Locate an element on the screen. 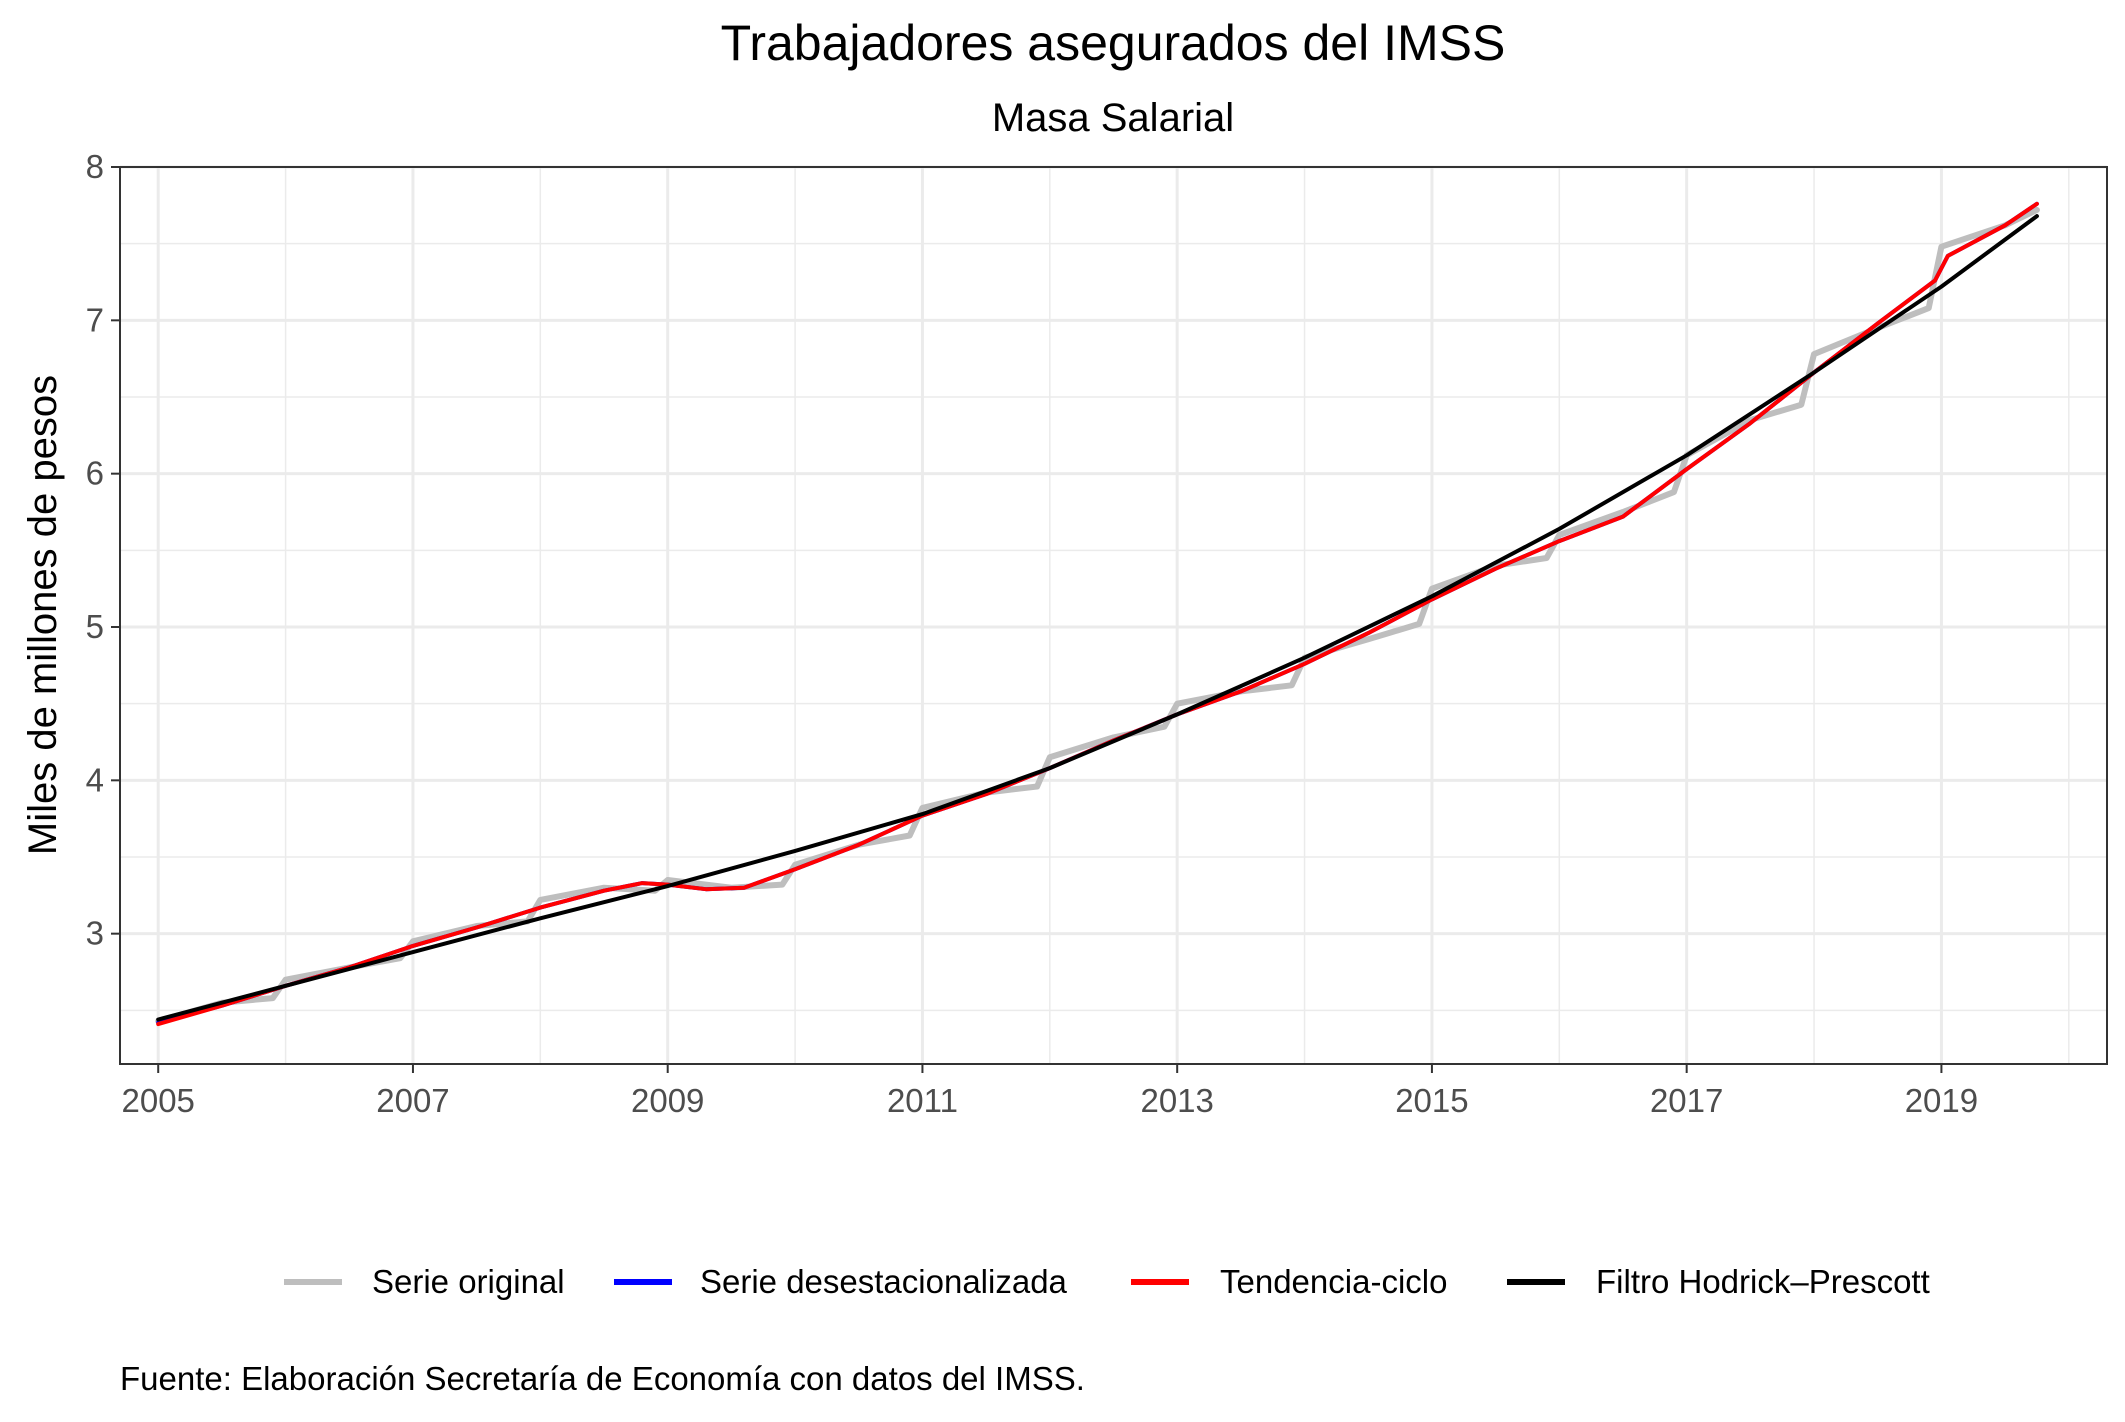 The height and width of the screenshot is (1422, 2125). y-tick-label: 4 is located at coordinates (95, 779).